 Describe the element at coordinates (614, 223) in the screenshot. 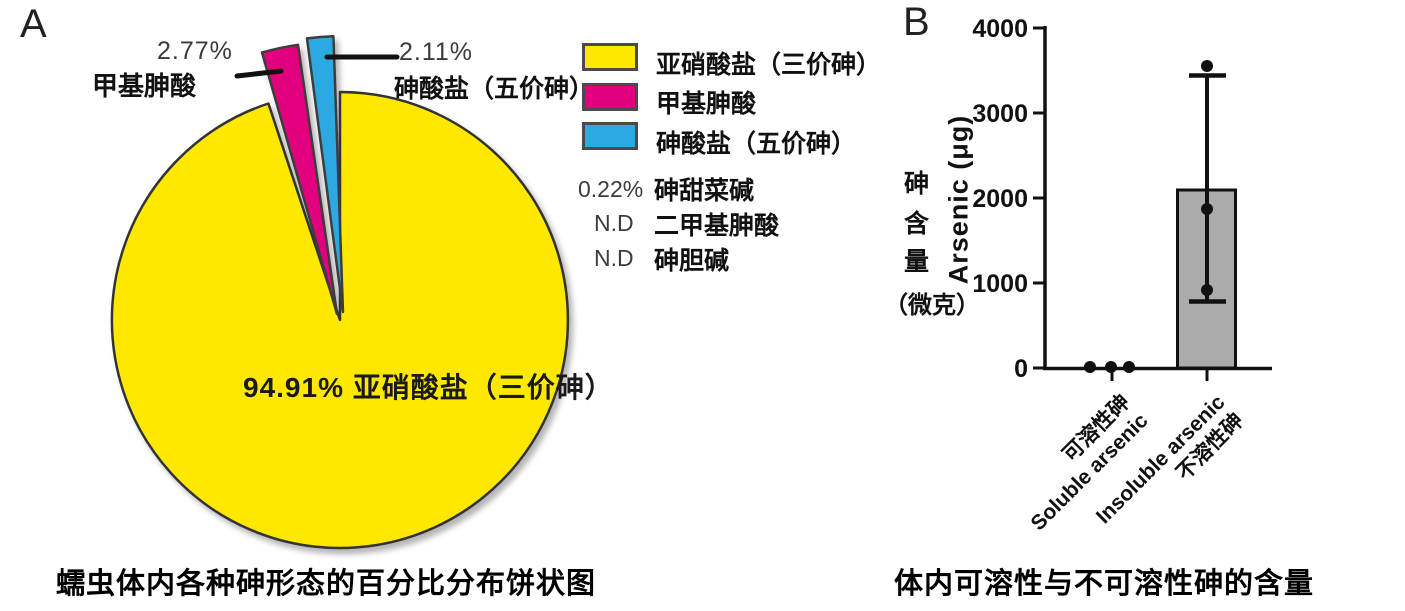

I see `legend-value-dimethyl: N.D` at that location.